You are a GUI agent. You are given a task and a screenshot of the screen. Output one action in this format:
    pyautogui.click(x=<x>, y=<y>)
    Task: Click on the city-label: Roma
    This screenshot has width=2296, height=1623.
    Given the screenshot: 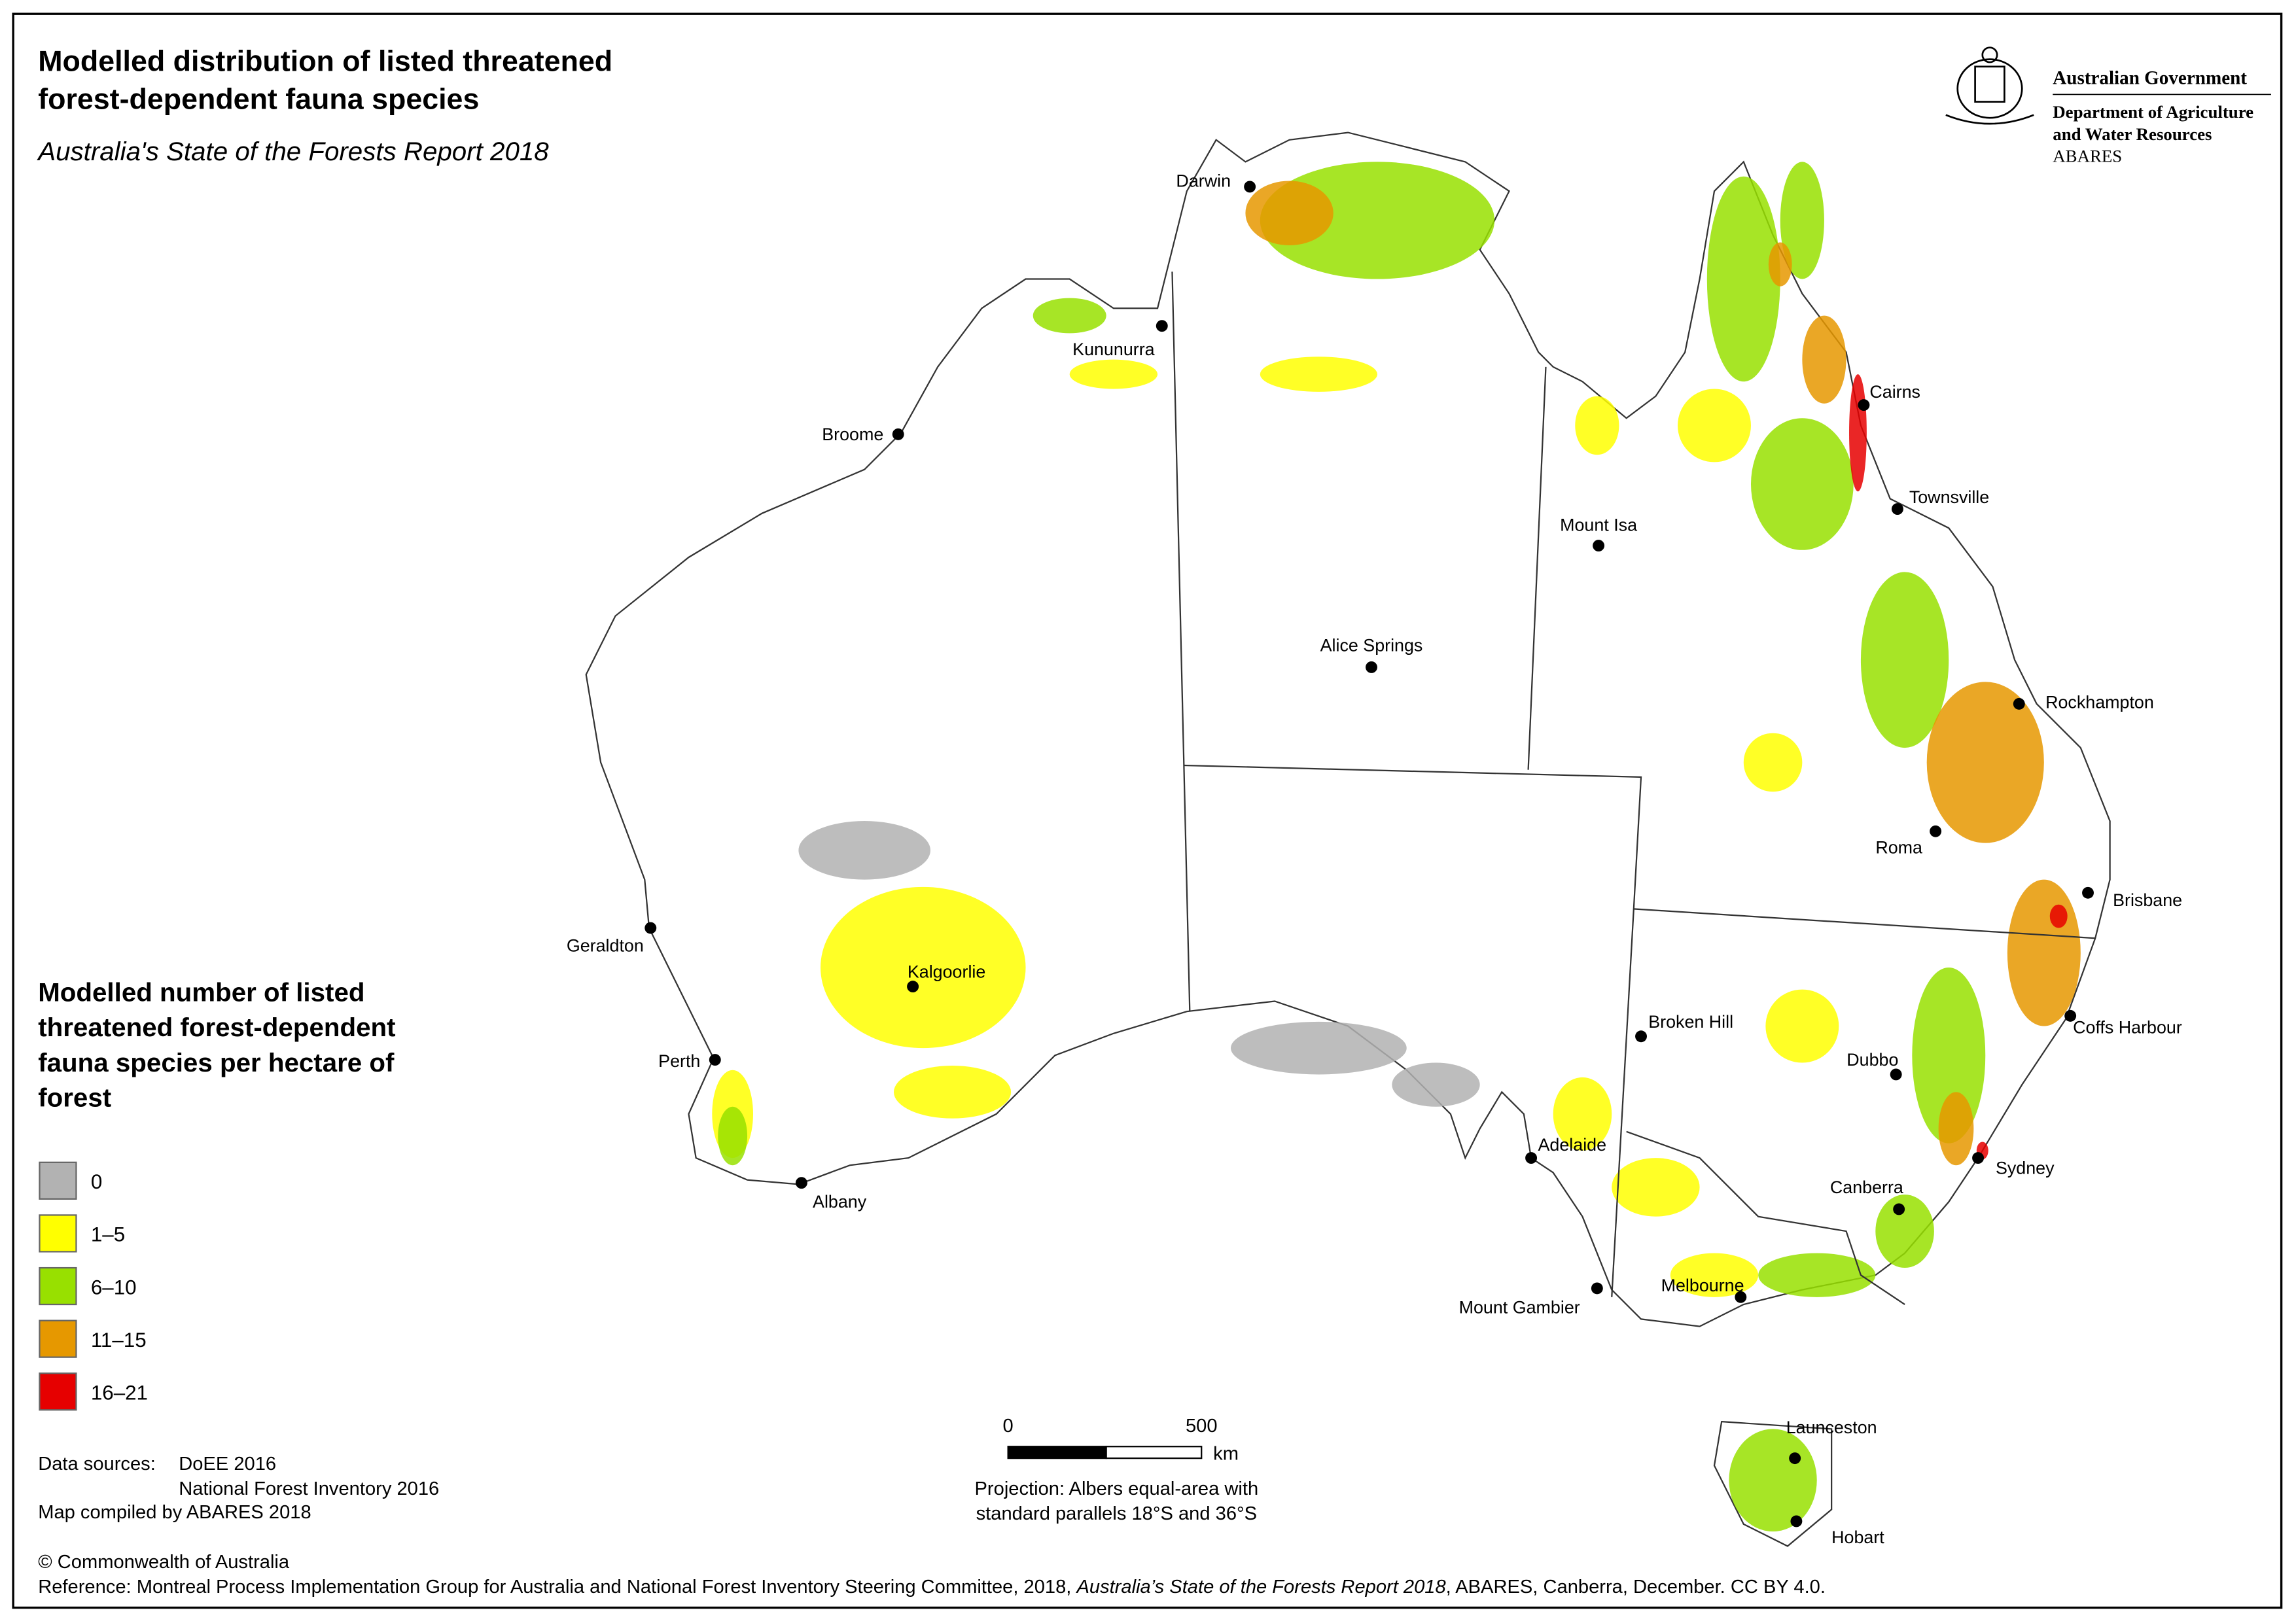 What is the action you would take?
    pyautogui.click(x=1899, y=847)
    